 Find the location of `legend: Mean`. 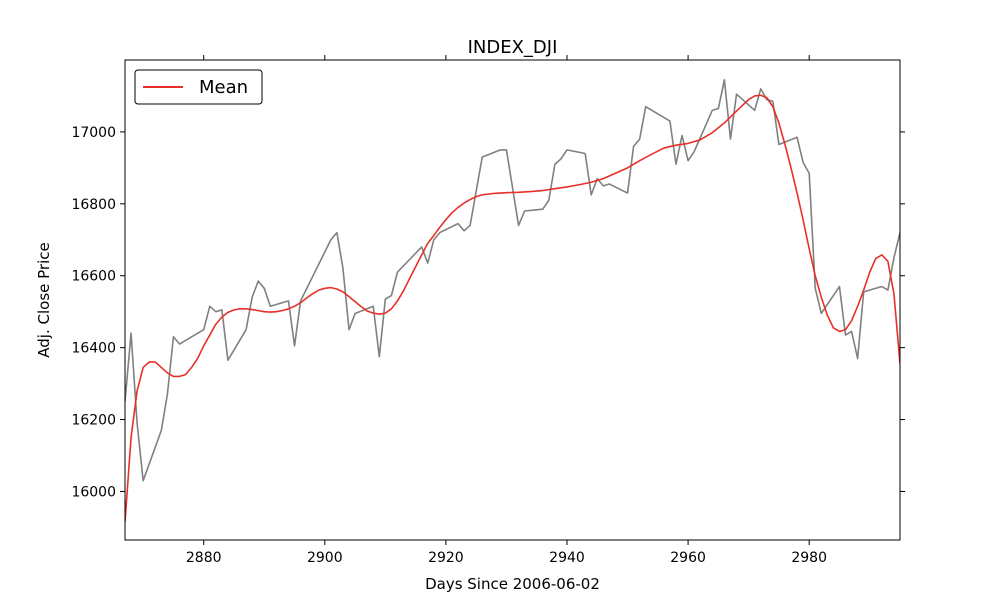

legend: Mean is located at coordinates (198, 87).